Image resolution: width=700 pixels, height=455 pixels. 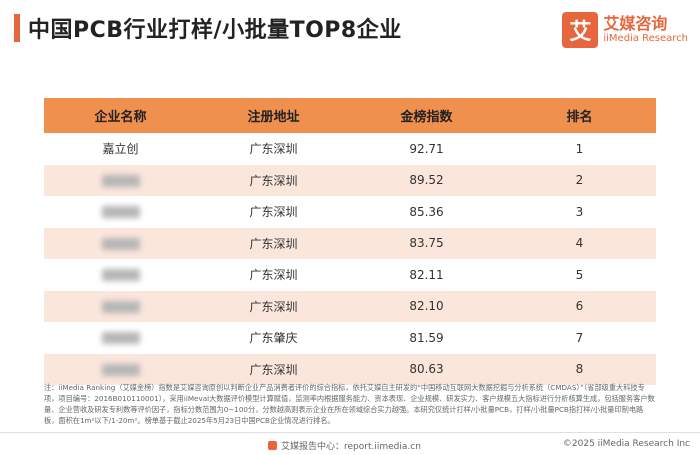 I want to click on logo-english-name: iiMedia Research, so click(x=645, y=38).